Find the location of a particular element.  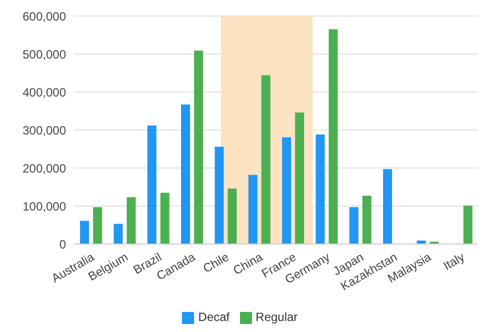

y-tick-label: 300,000 is located at coordinates (44, 130).